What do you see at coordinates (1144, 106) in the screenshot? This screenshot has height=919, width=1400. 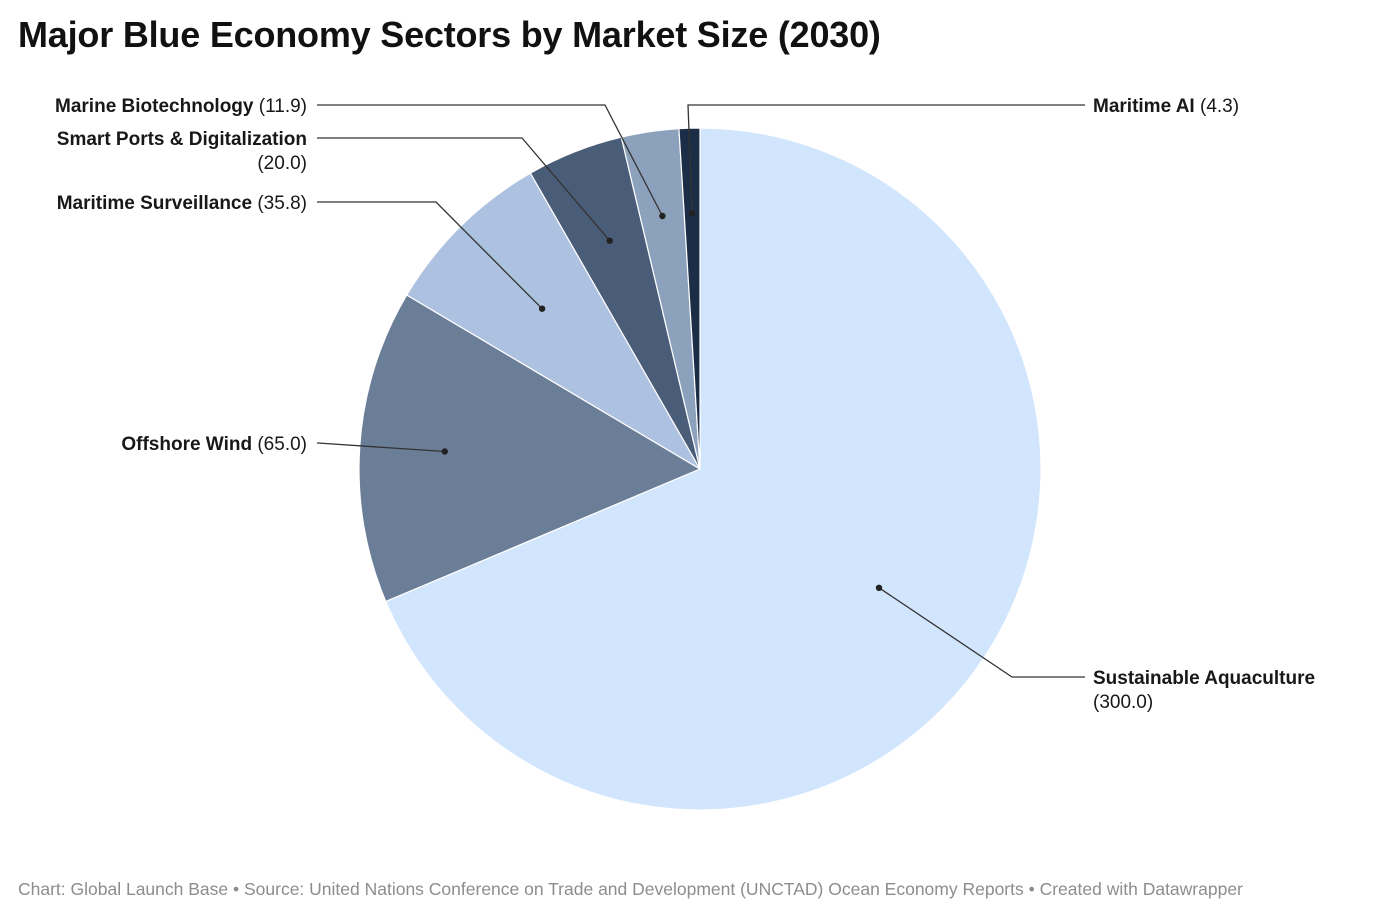 I see `slice-label-name: Maritime AI` at bounding box center [1144, 106].